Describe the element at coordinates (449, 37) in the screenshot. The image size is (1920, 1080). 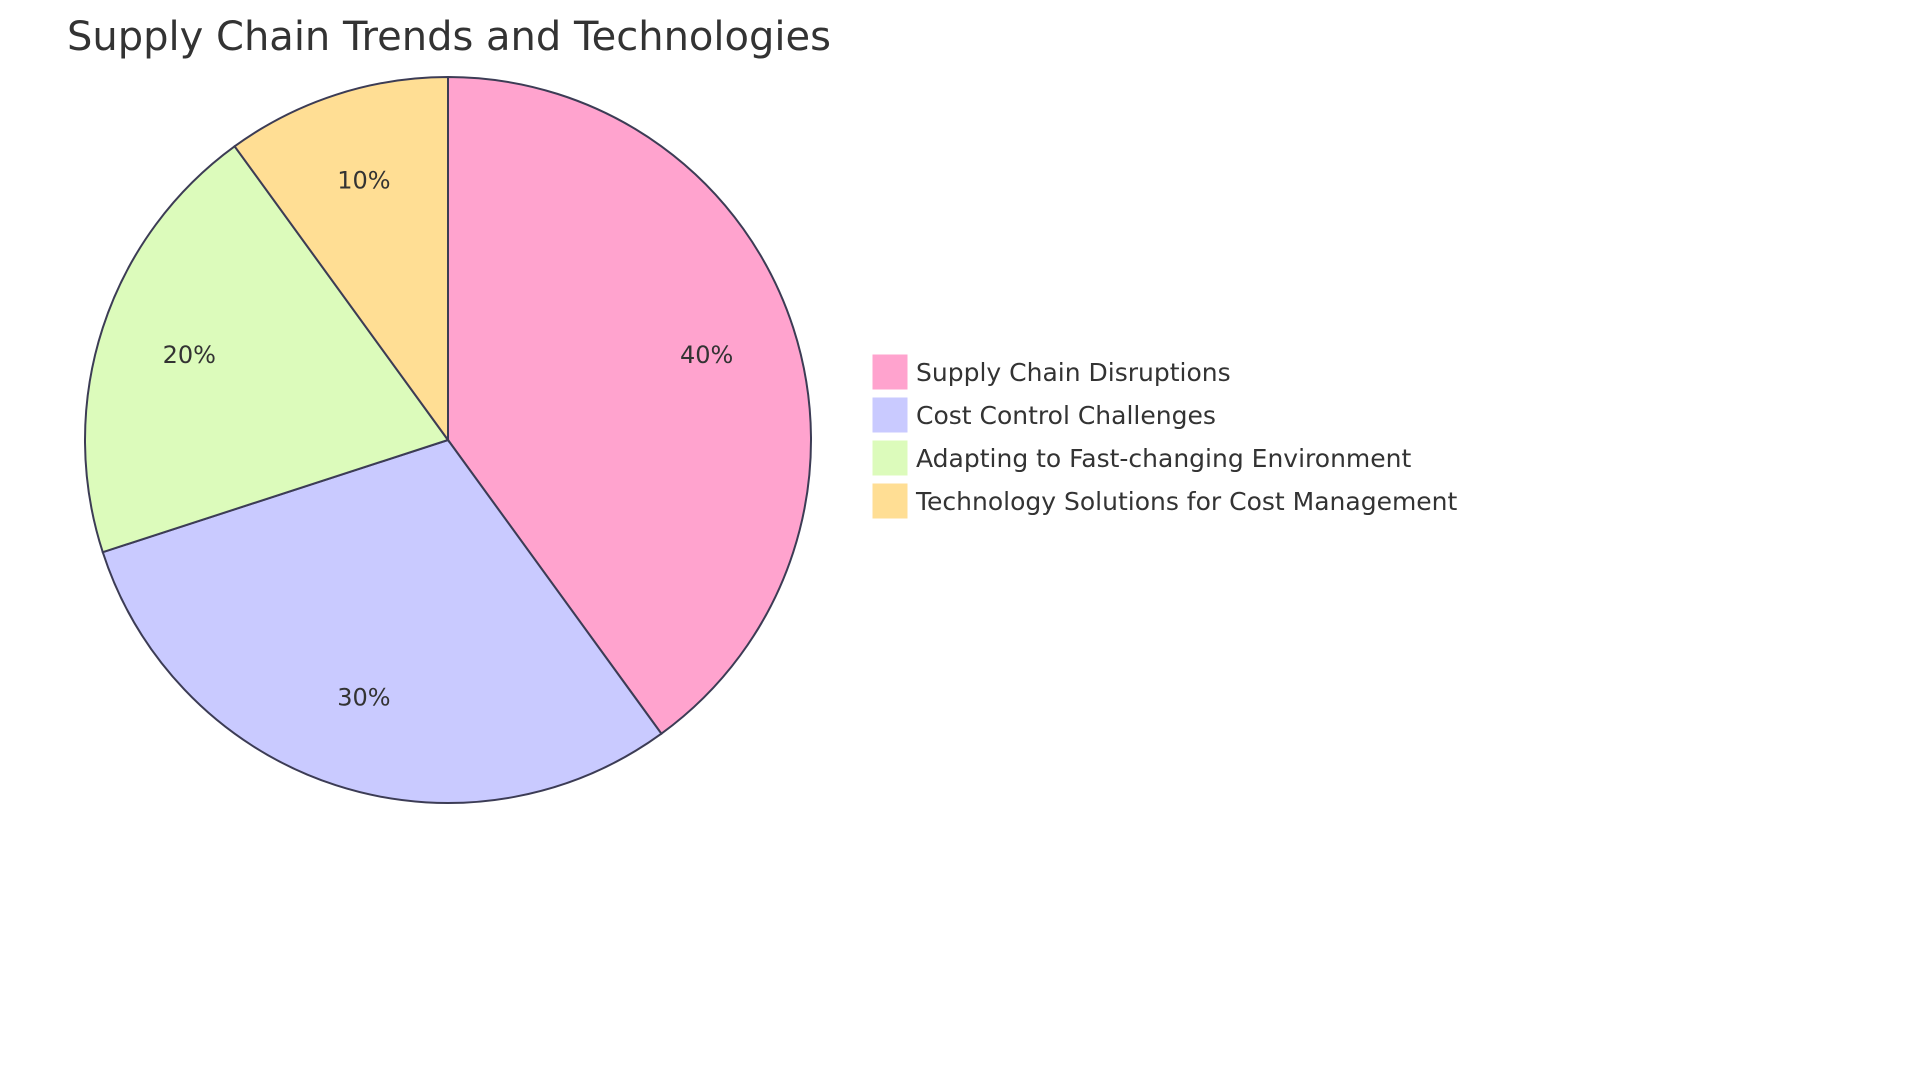
I see `chart-title: Supply Chain Trends and Technologies` at that location.